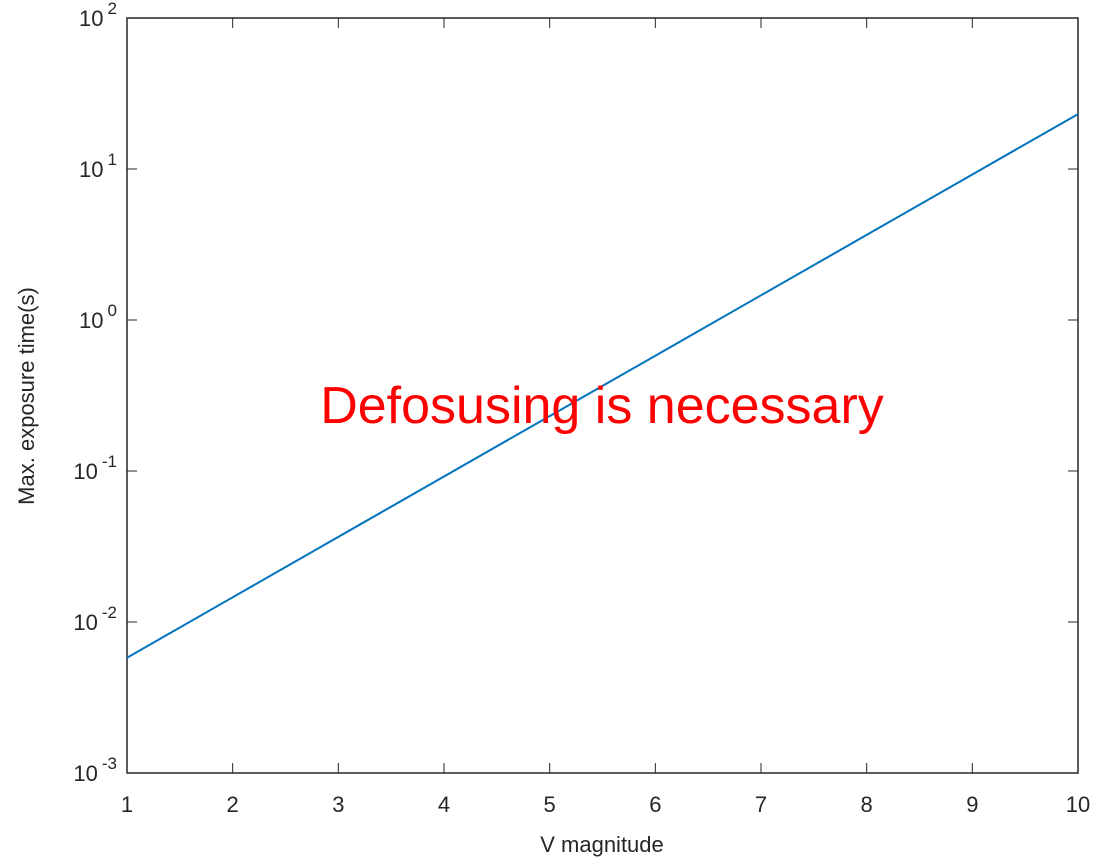 The width and height of the screenshot is (1096, 863). What do you see at coordinates (602, 844) in the screenshot?
I see `x-axis-label: V magnitude` at bounding box center [602, 844].